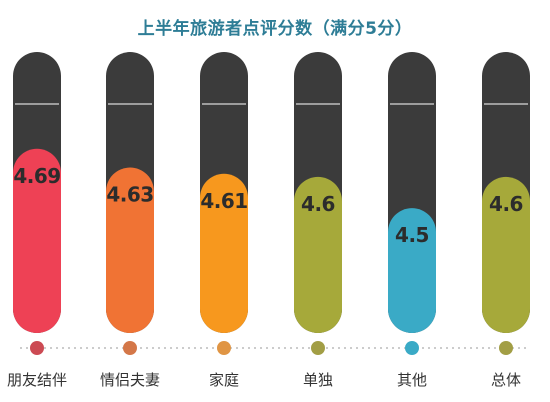  I want to click on data-label: 4.61, so click(223, 201).